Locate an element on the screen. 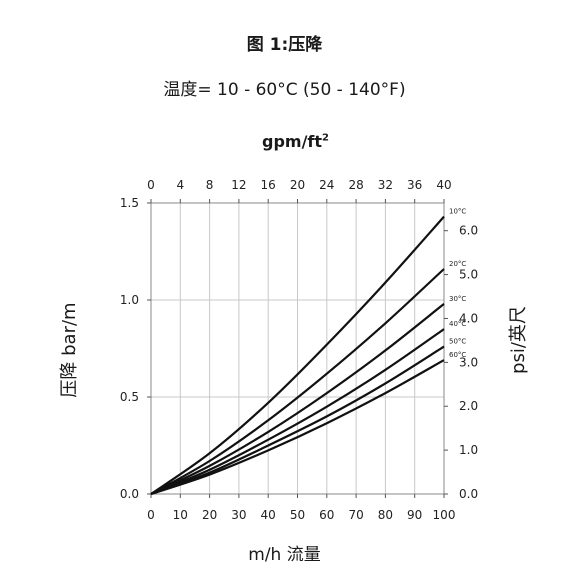  y-tick-label: 1.5 is located at coordinates (129, 203).